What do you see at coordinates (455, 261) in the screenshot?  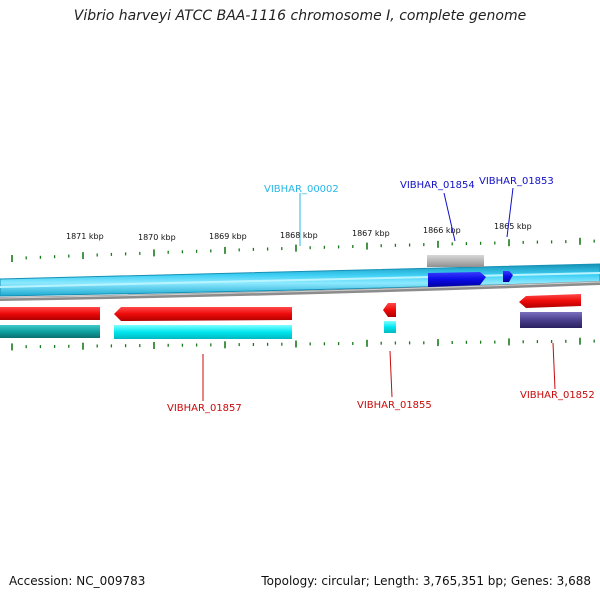 I see `feature-grey-box` at bounding box center [455, 261].